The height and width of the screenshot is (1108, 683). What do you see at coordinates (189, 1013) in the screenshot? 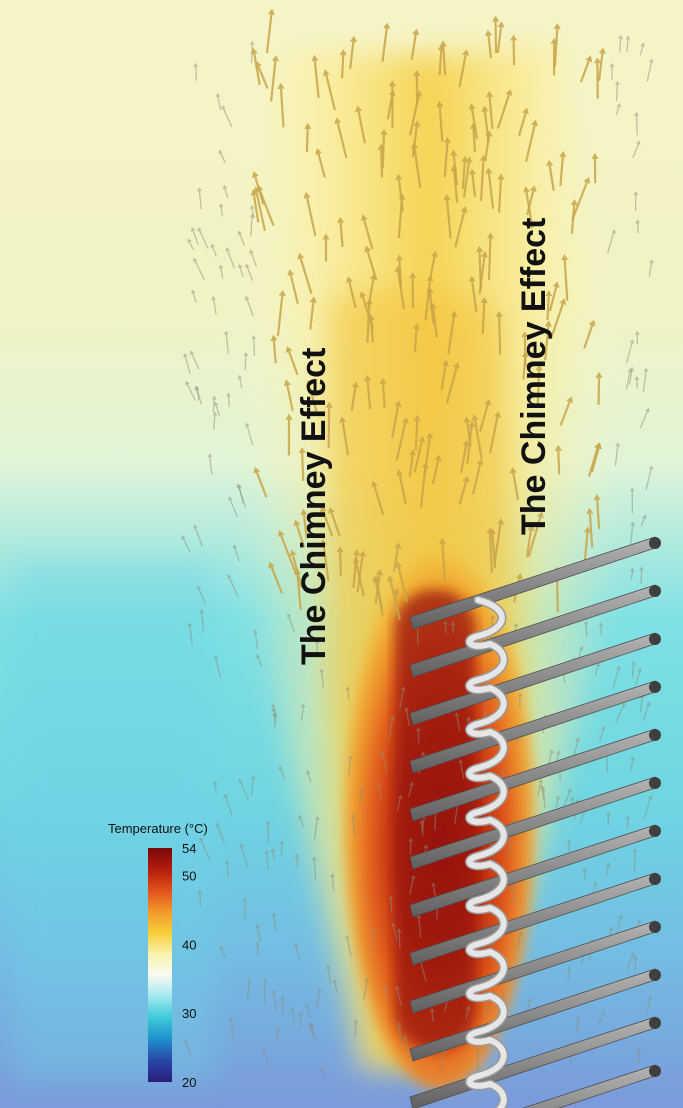
I see `colorbar-tick-label: 30` at bounding box center [189, 1013].